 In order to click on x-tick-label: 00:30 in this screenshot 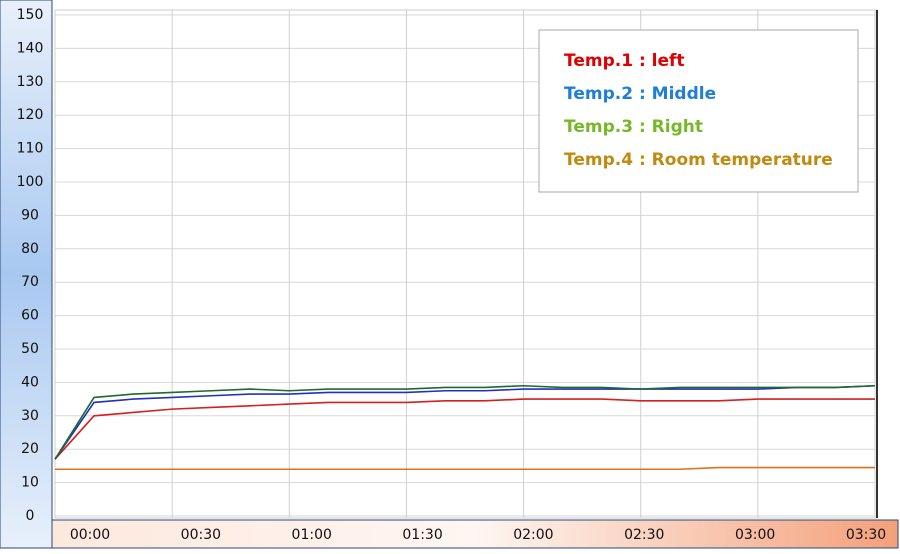, I will do `click(201, 535)`.